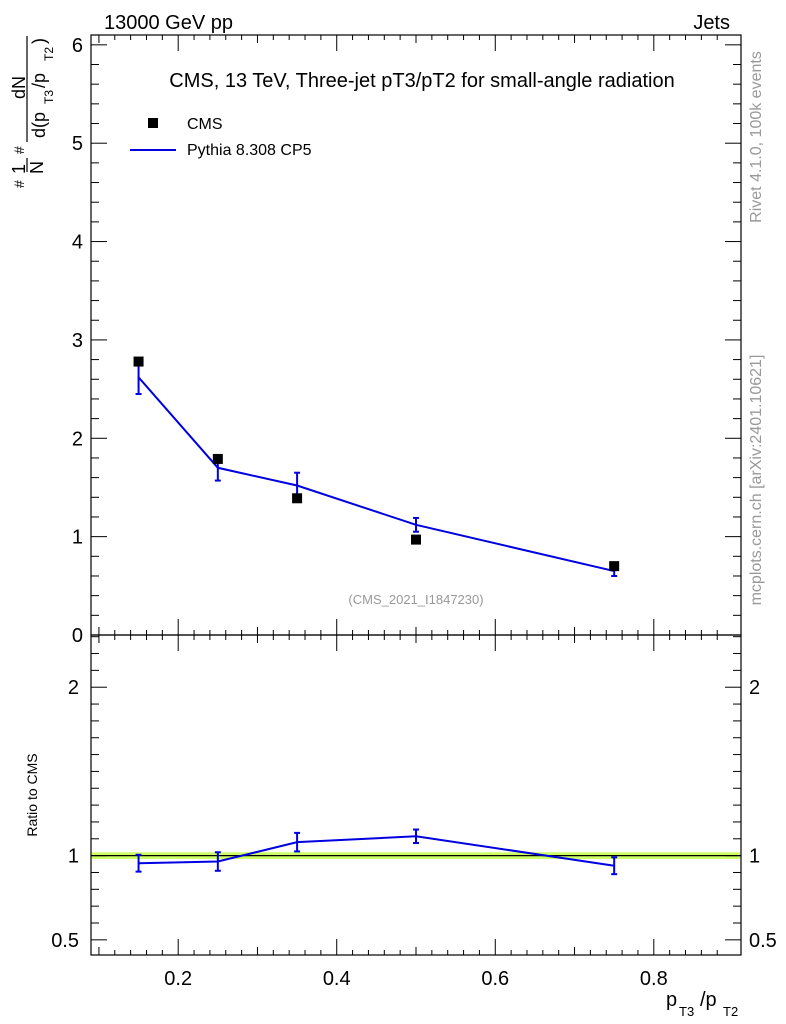 The image size is (786, 1024). I want to click on ratio-y-axis-label: Ratio to CMS, so click(32, 794).